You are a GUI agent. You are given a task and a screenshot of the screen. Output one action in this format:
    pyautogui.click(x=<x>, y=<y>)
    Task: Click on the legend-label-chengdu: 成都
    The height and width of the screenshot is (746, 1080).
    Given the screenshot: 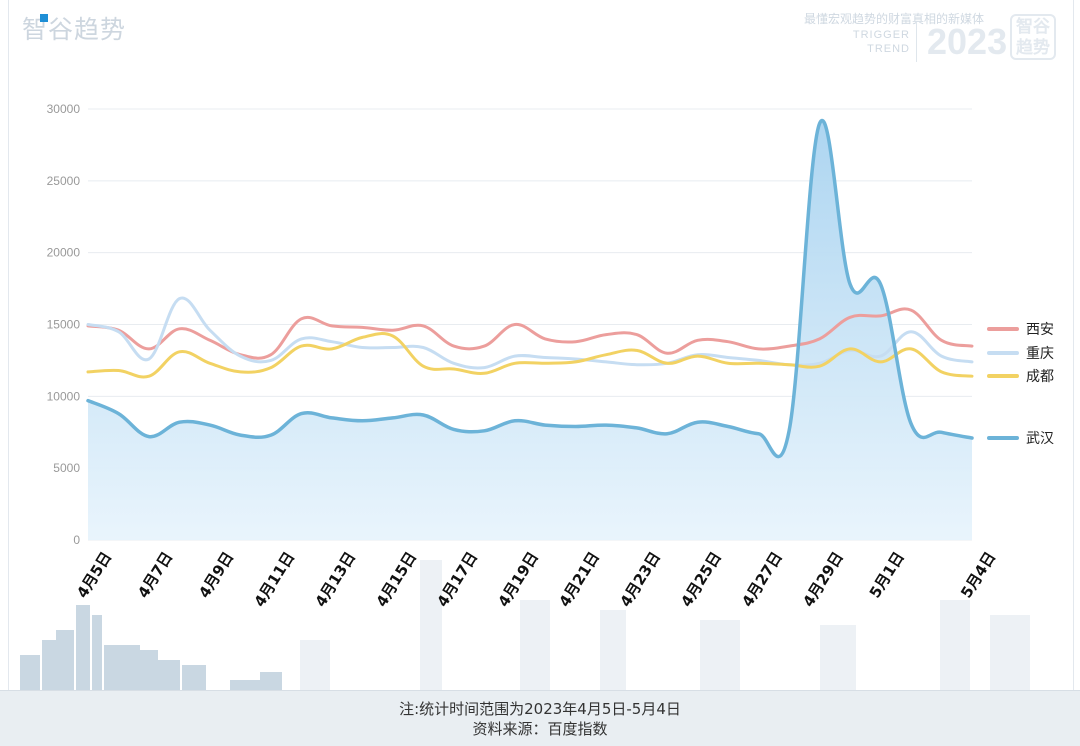 What is the action you would take?
    pyautogui.click(x=1040, y=377)
    